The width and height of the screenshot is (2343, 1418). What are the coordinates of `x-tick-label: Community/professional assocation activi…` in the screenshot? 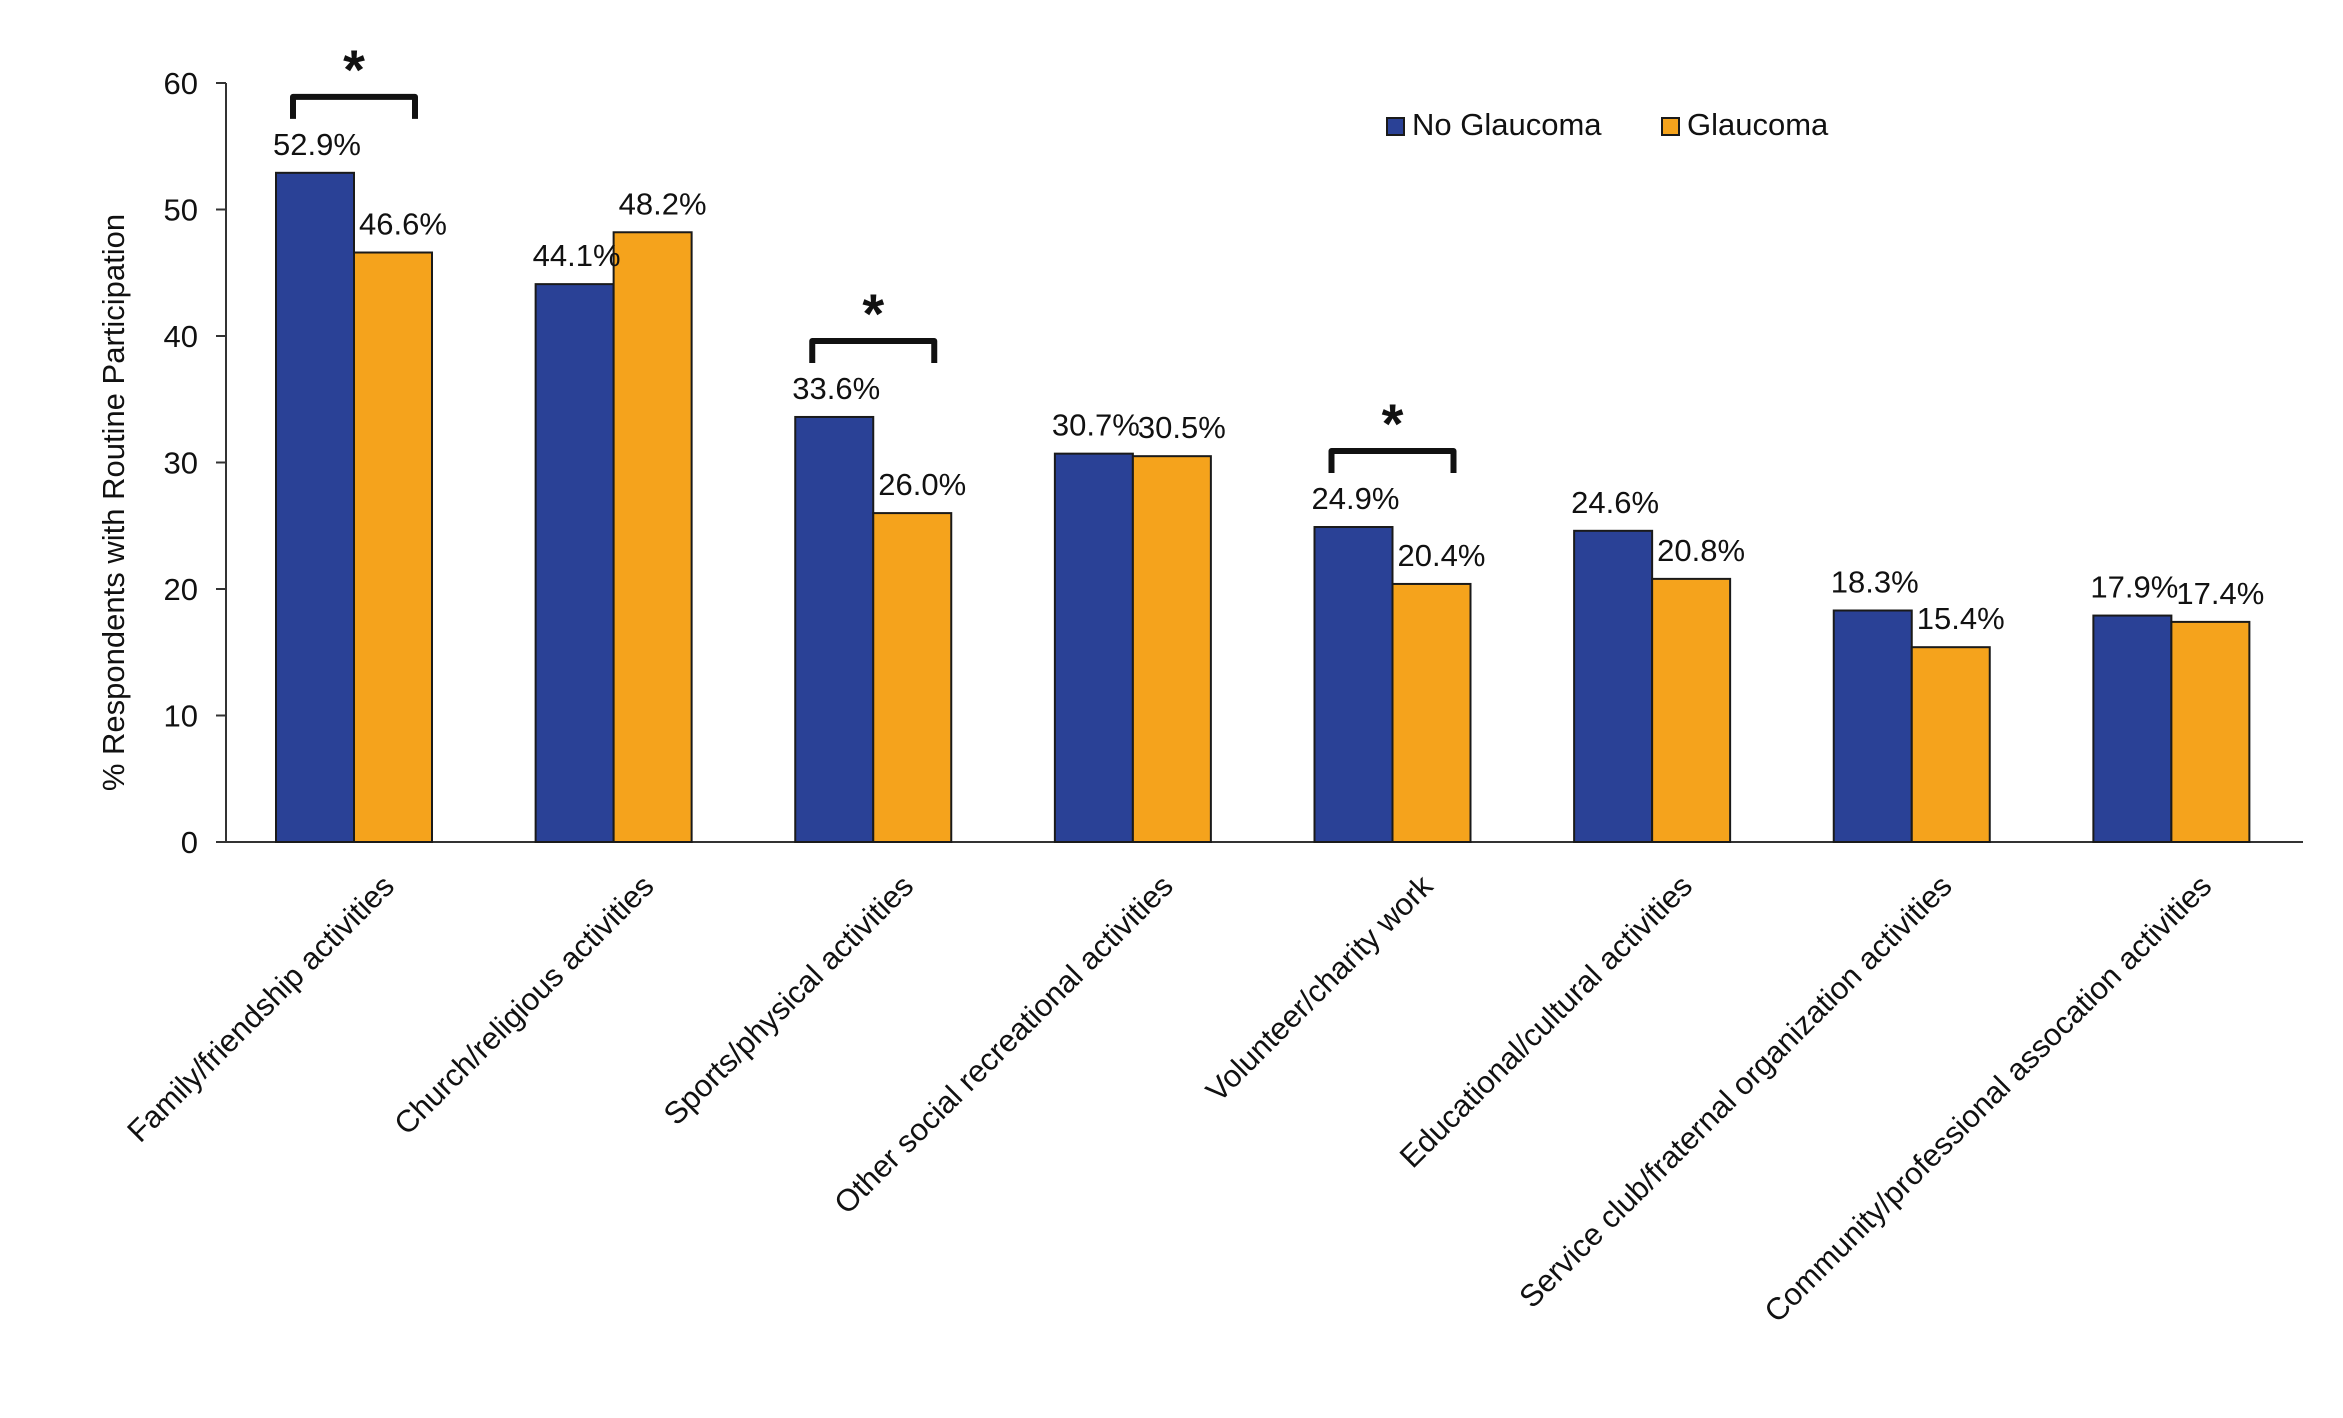 It's located at (1987, 1098).